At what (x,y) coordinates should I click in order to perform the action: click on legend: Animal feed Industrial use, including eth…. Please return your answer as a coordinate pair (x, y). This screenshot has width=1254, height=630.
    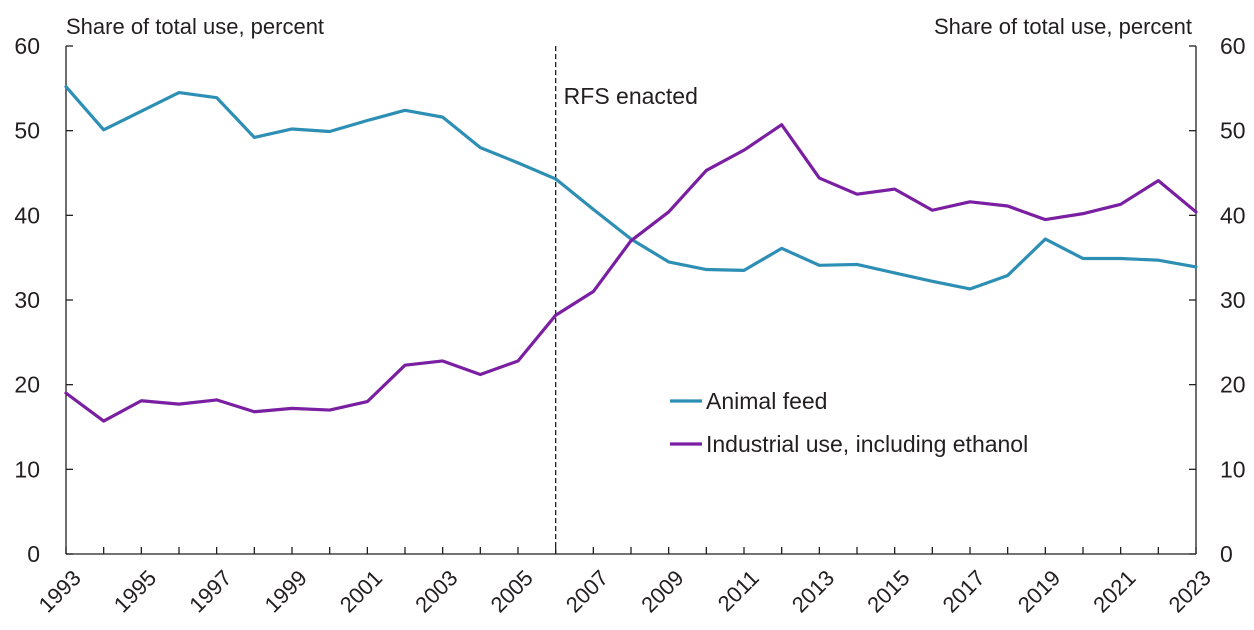
    Looking at the image, I should click on (849, 422).